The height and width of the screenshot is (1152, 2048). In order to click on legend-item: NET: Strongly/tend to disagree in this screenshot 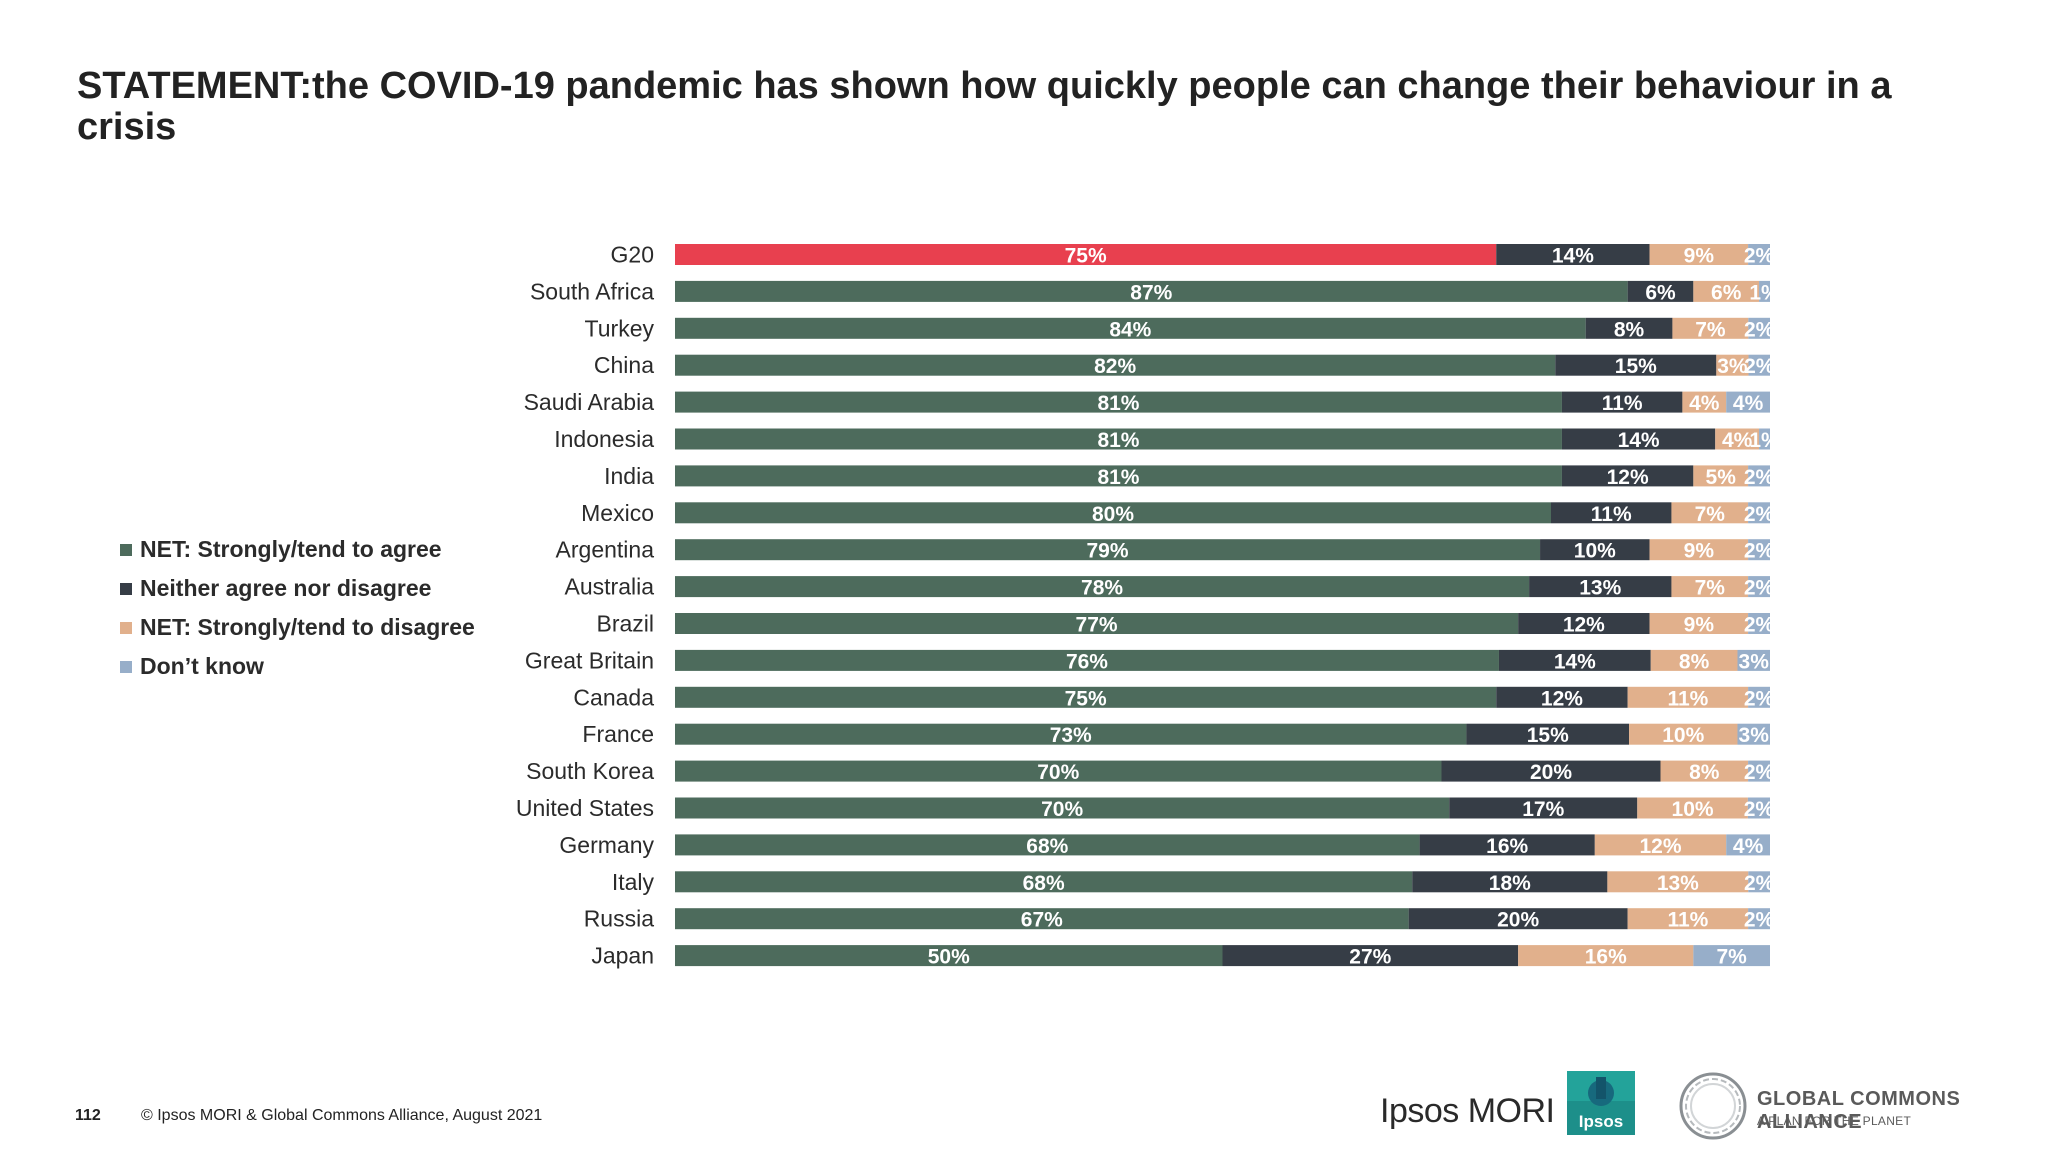, I will do `click(297, 627)`.